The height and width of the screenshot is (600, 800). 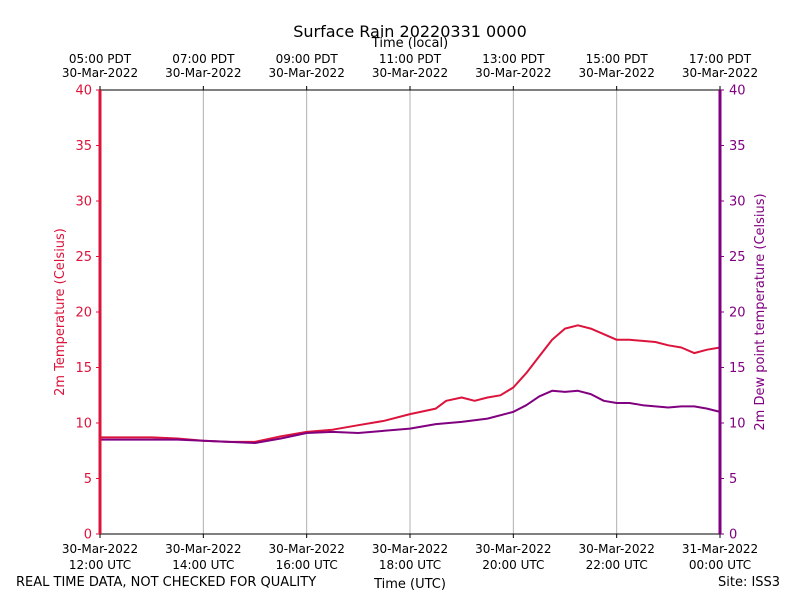 What do you see at coordinates (720, 549) in the screenshot?
I see `x-tick-label-date: 31-Mar-2022` at bounding box center [720, 549].